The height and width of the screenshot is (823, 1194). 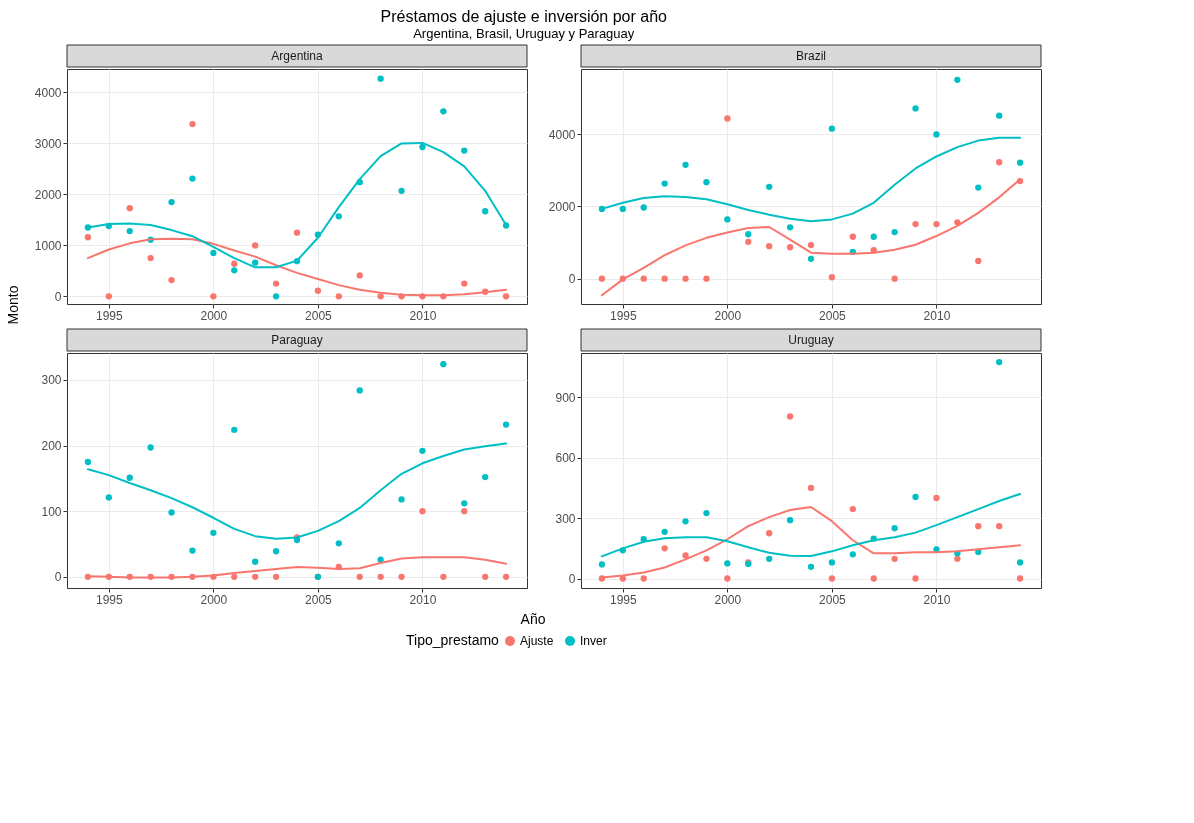 I want to click on y-tick-label: 100, so click(x=51, y=511).